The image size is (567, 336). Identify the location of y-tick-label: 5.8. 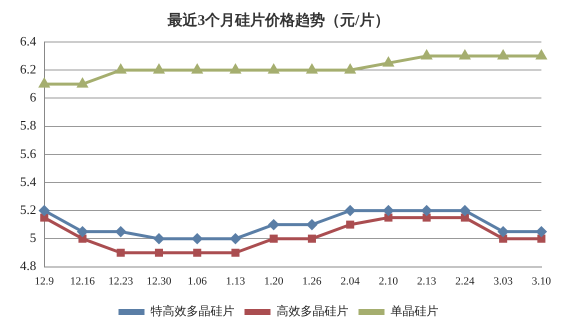
(28, 125).